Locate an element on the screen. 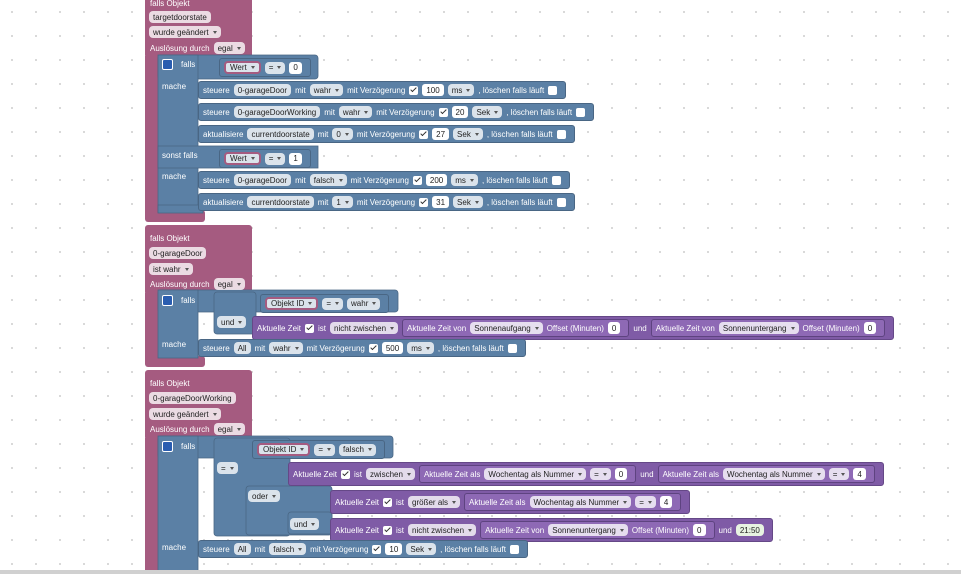 The image size is (961, 574). dropdown: 1 is located at coordinates (342, 202).